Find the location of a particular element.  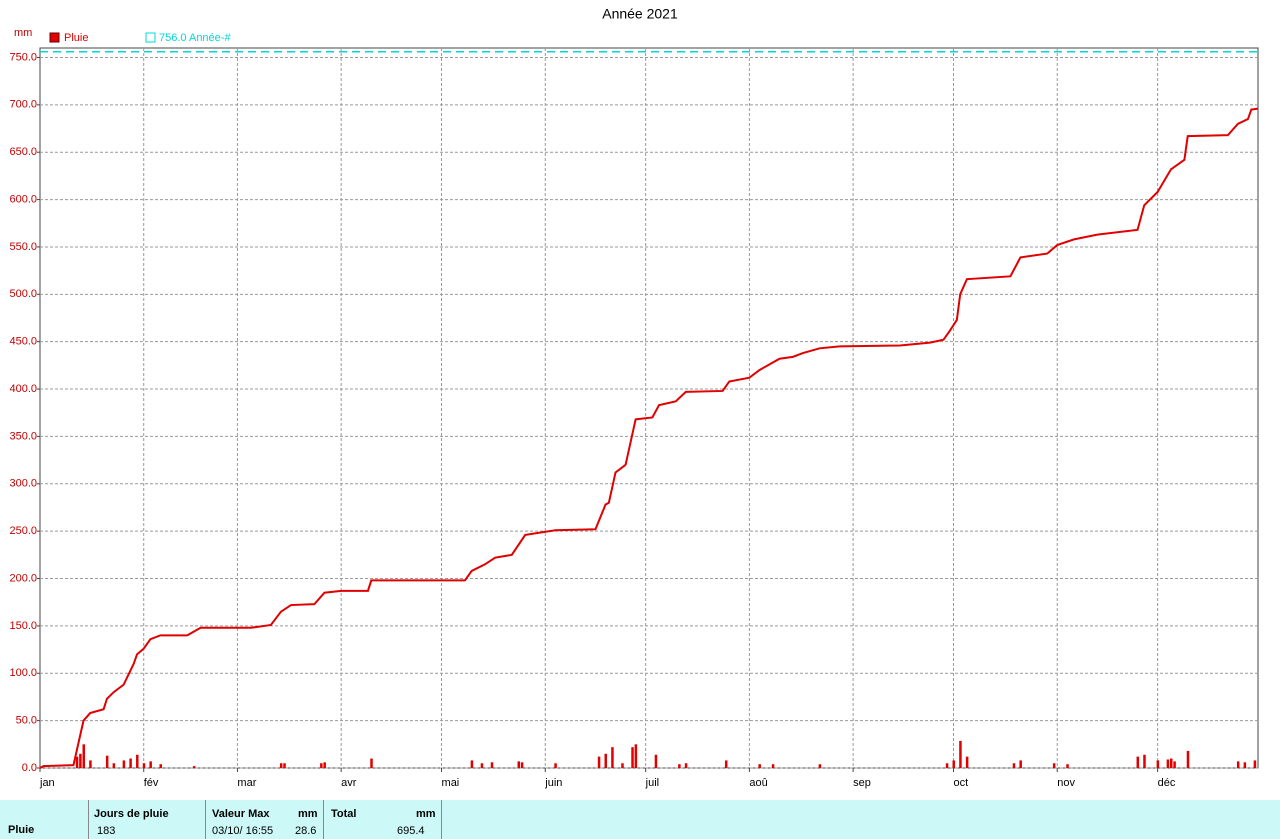

x-tick-label: aoû is located at coordinates (758, 783).